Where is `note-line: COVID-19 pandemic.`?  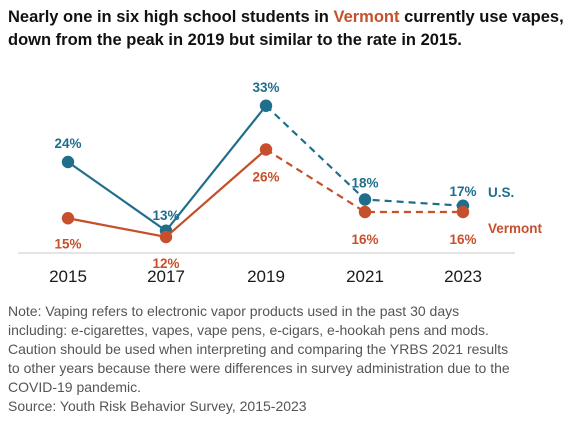 note-line: COVID-19 pandemic. is located at coordinates (75, 387).